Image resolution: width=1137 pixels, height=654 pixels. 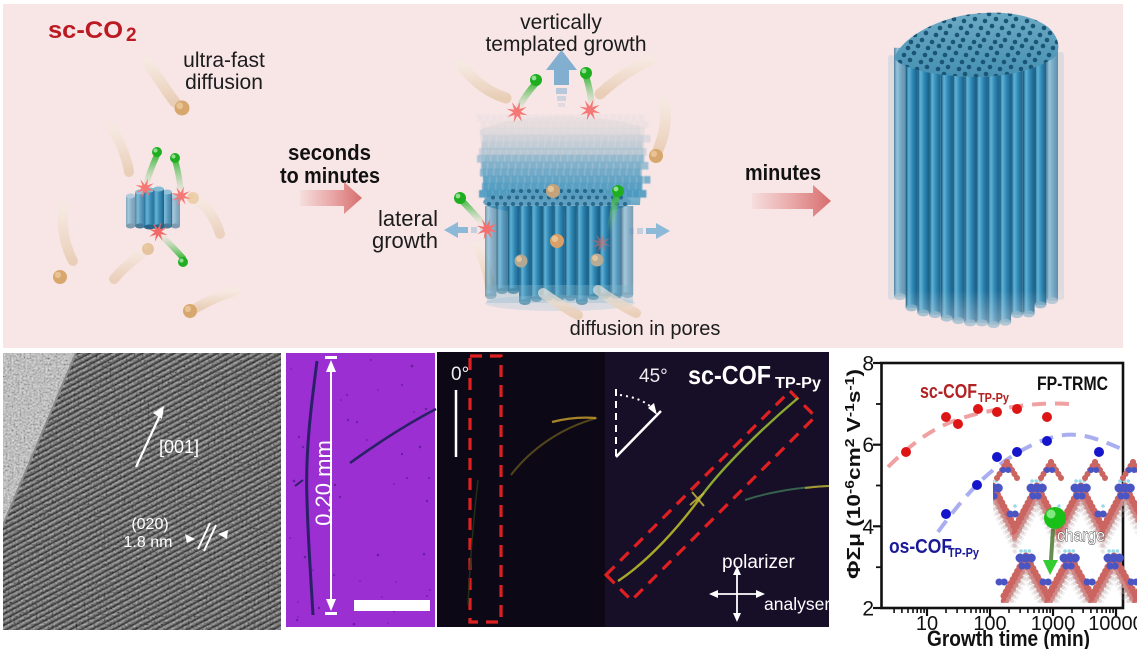 What do you see at coordinates (853, 474) in the screenshot?
I see `svg-text: ΦΣμ (10-6cm2 V-1s-1)` at bounding box center [853, 474].